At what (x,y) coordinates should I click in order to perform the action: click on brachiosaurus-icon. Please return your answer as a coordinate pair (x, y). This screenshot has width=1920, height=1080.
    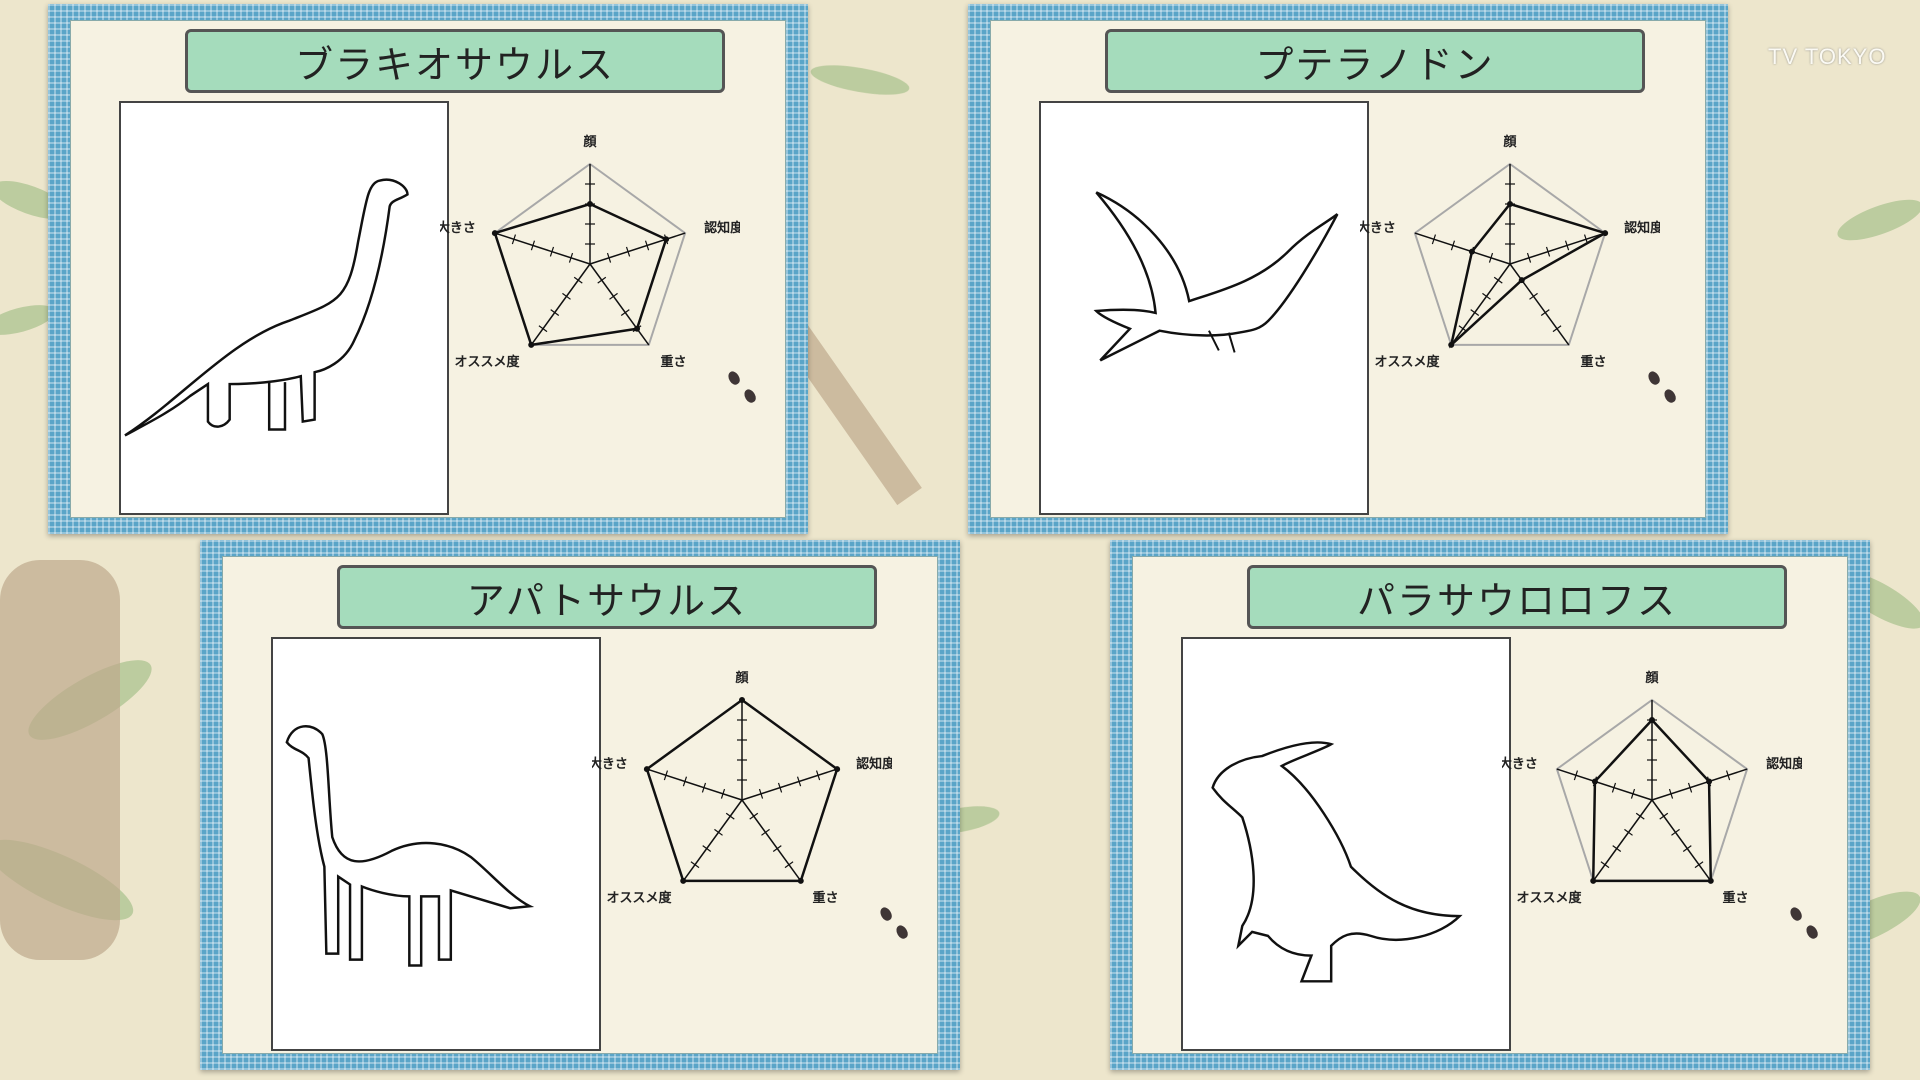
    Looking at the image, I should click on (266, 307).